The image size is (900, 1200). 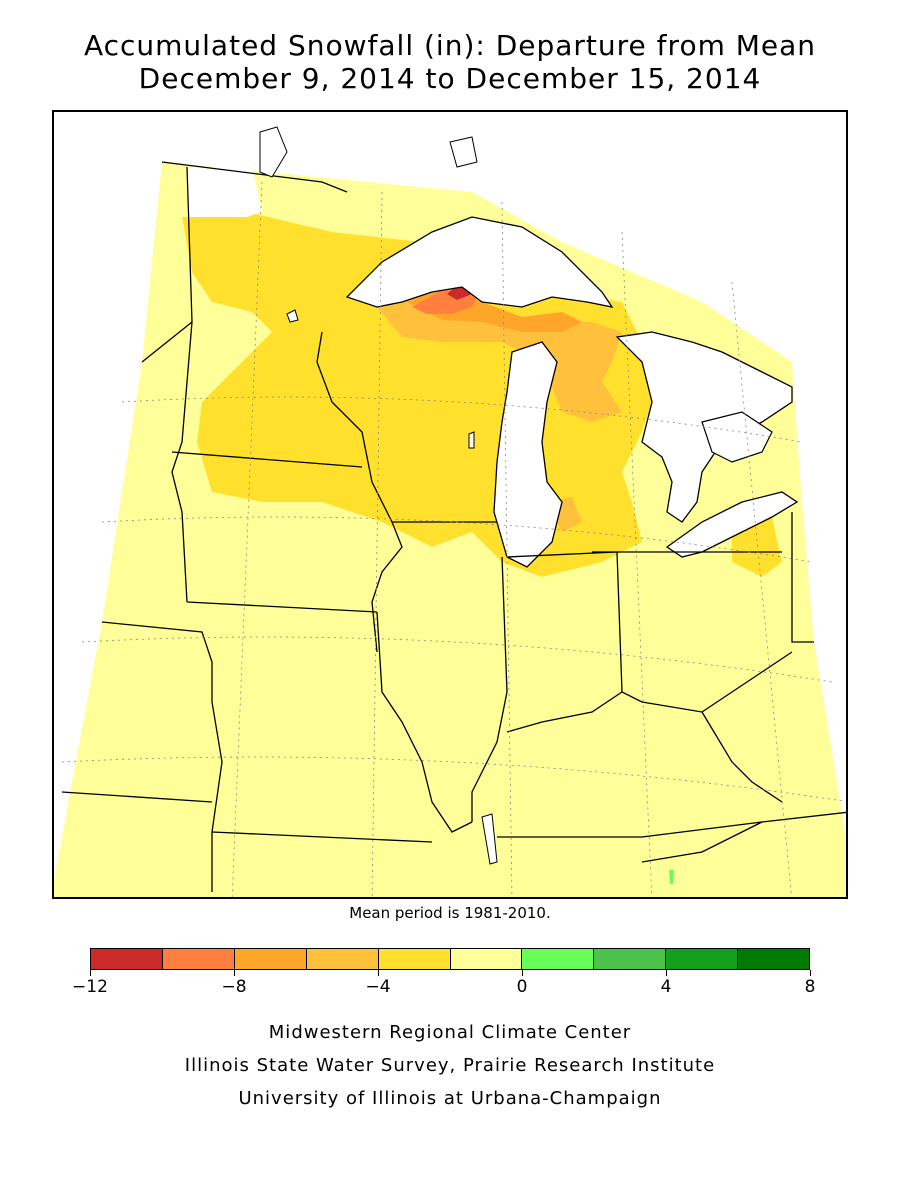 What do you see at coordinates (450, 78) in the screenshot?
I see `map-title-line-2: December 9, 2014 to December 15, 2014` at bounding box center [450, 78].